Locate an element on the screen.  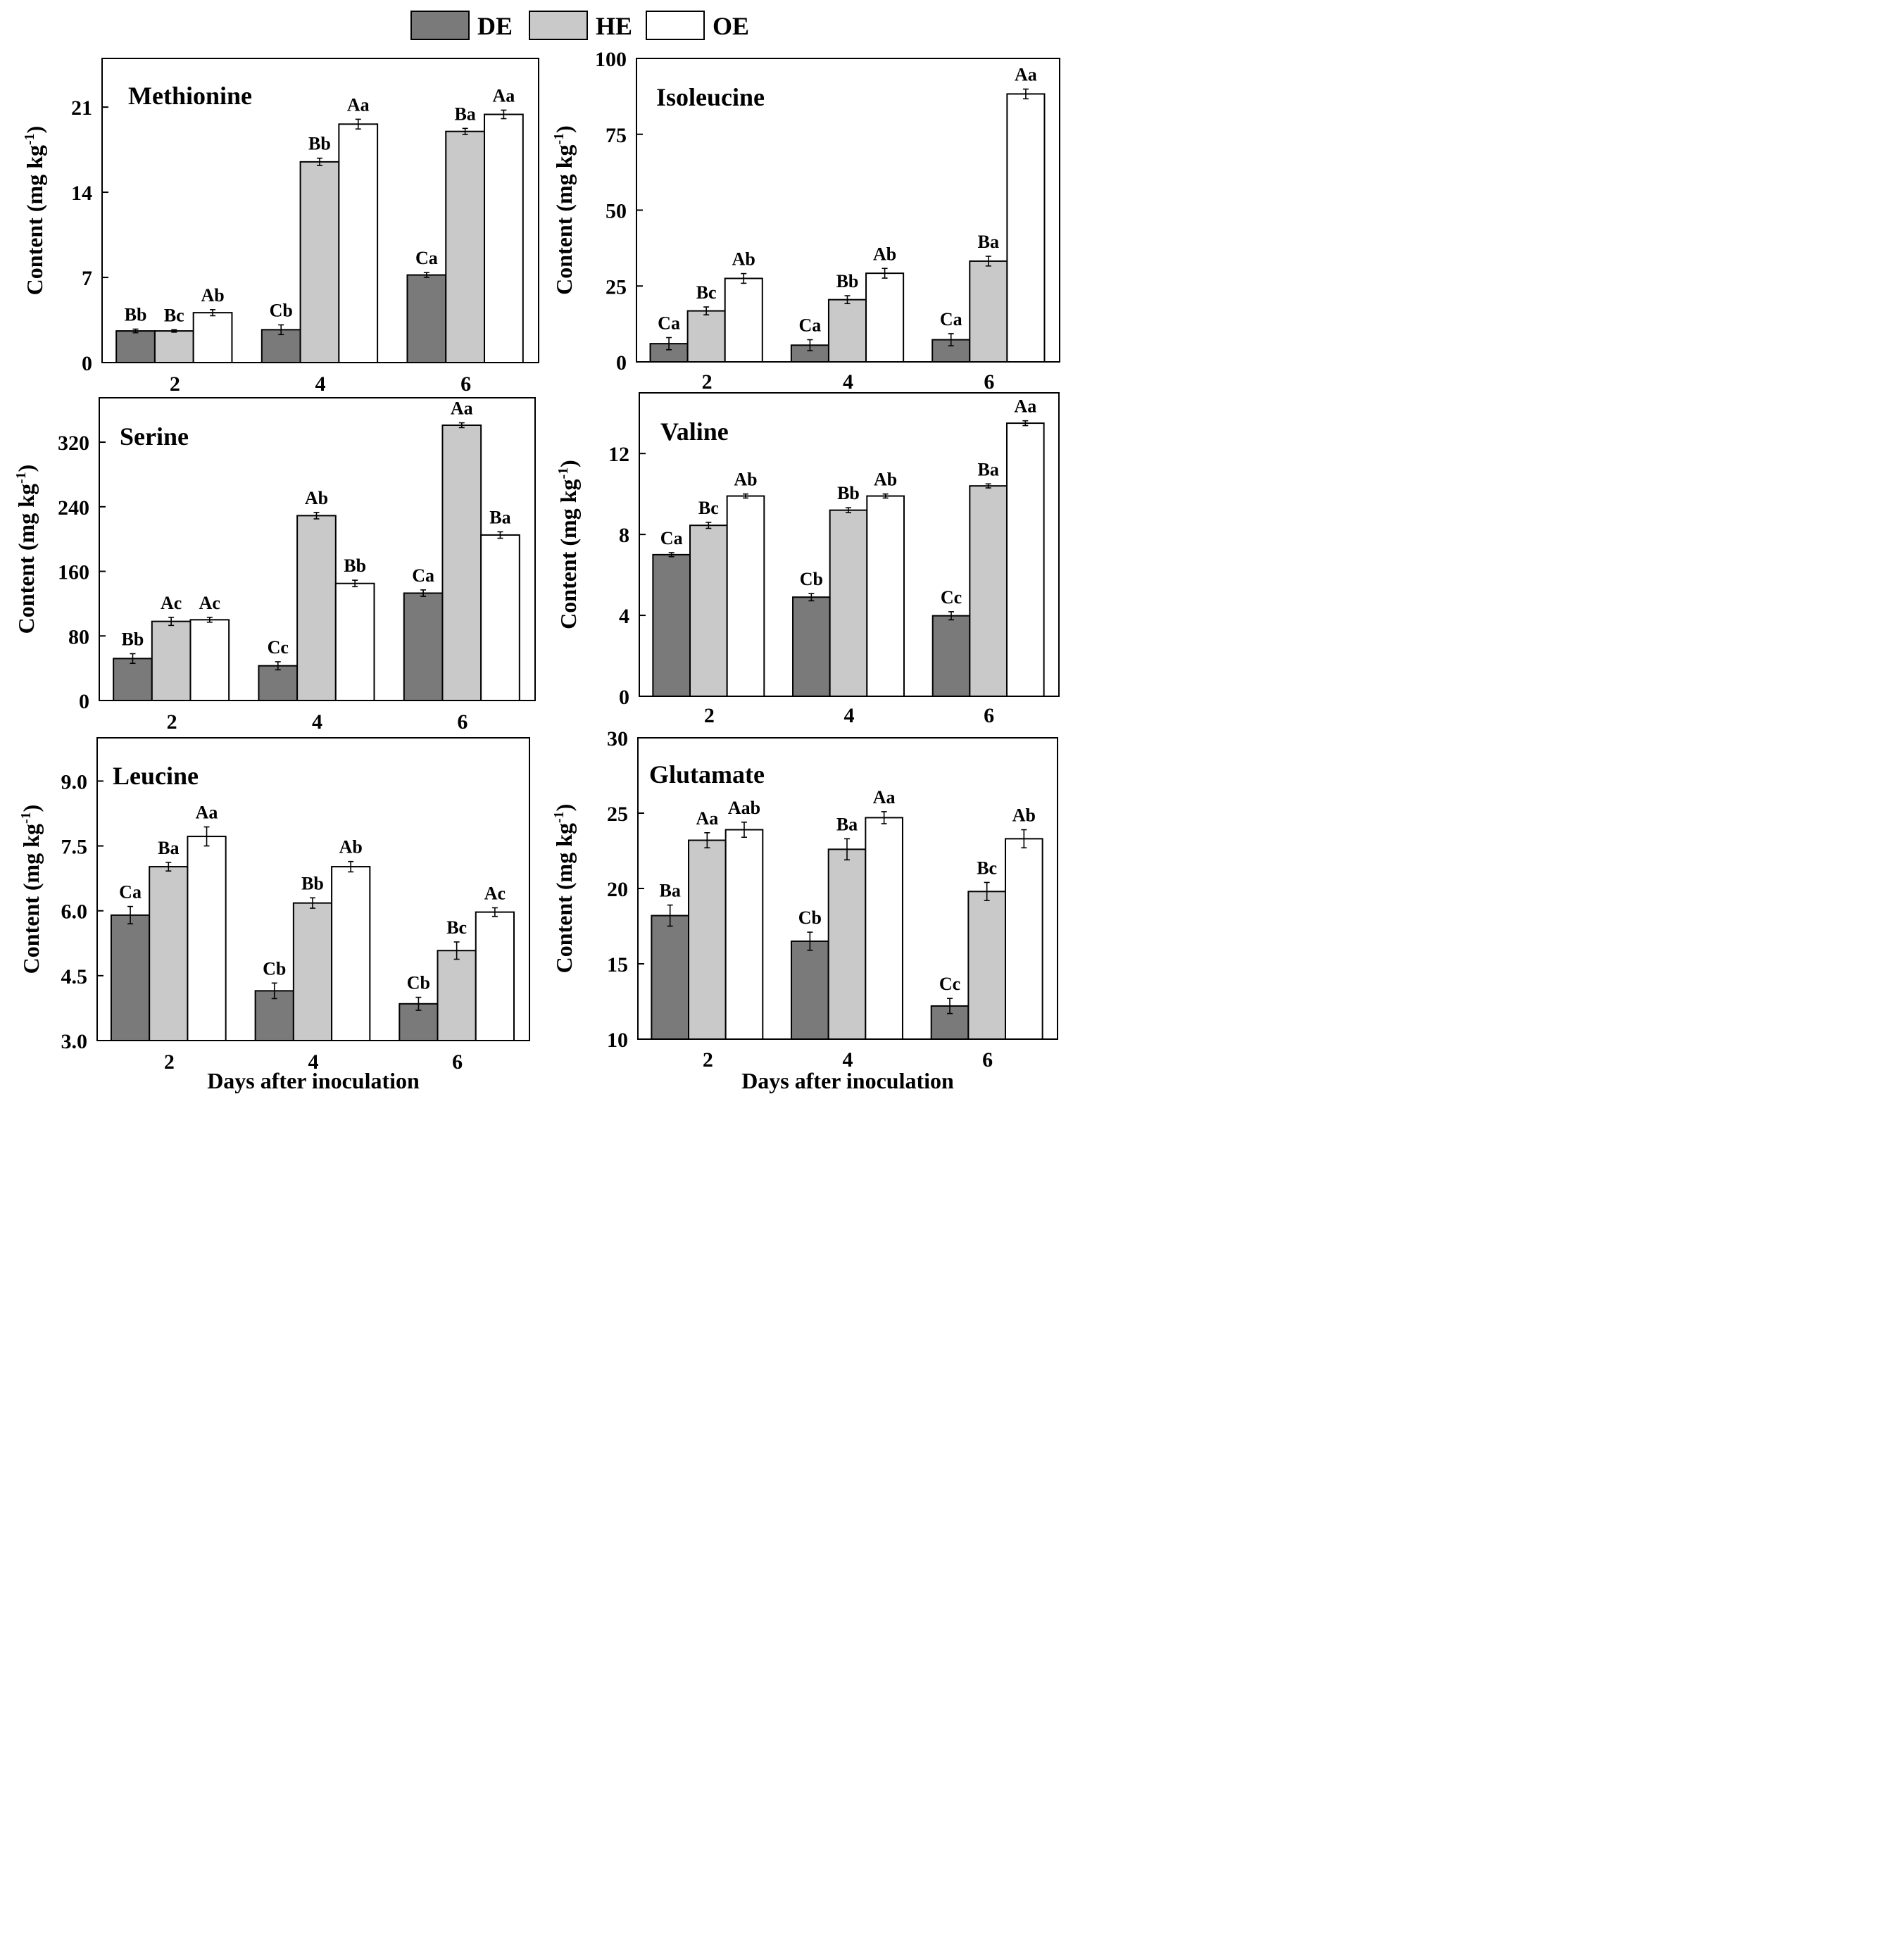
chart-title: Valine is located at coordinates (694, 431).